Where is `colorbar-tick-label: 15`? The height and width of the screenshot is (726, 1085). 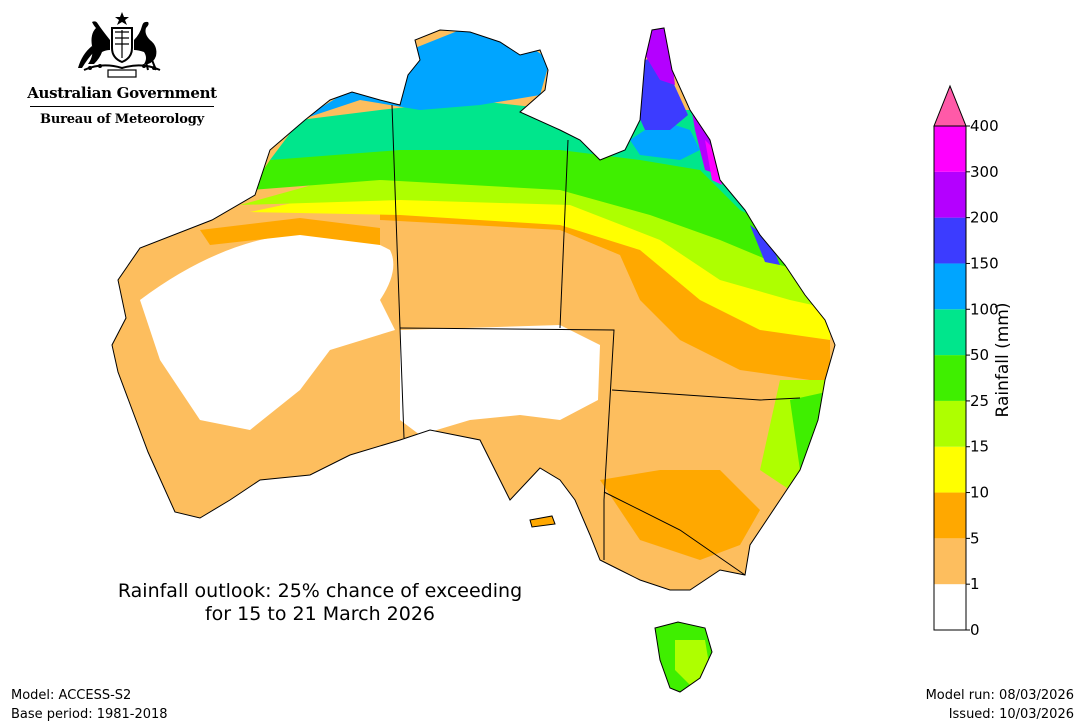 colorbar-tick-label: 15 is located at coordinates (979, 447).